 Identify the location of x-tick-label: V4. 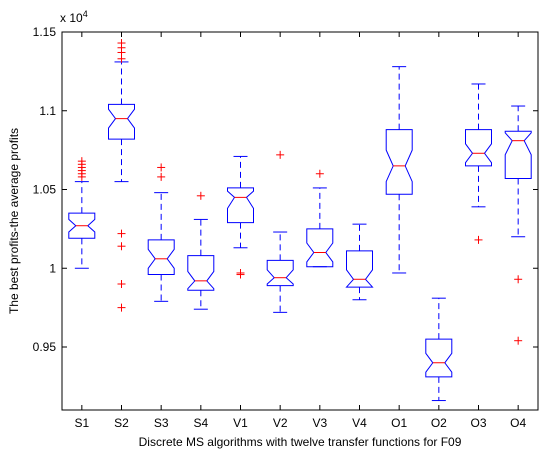
(359, 423).